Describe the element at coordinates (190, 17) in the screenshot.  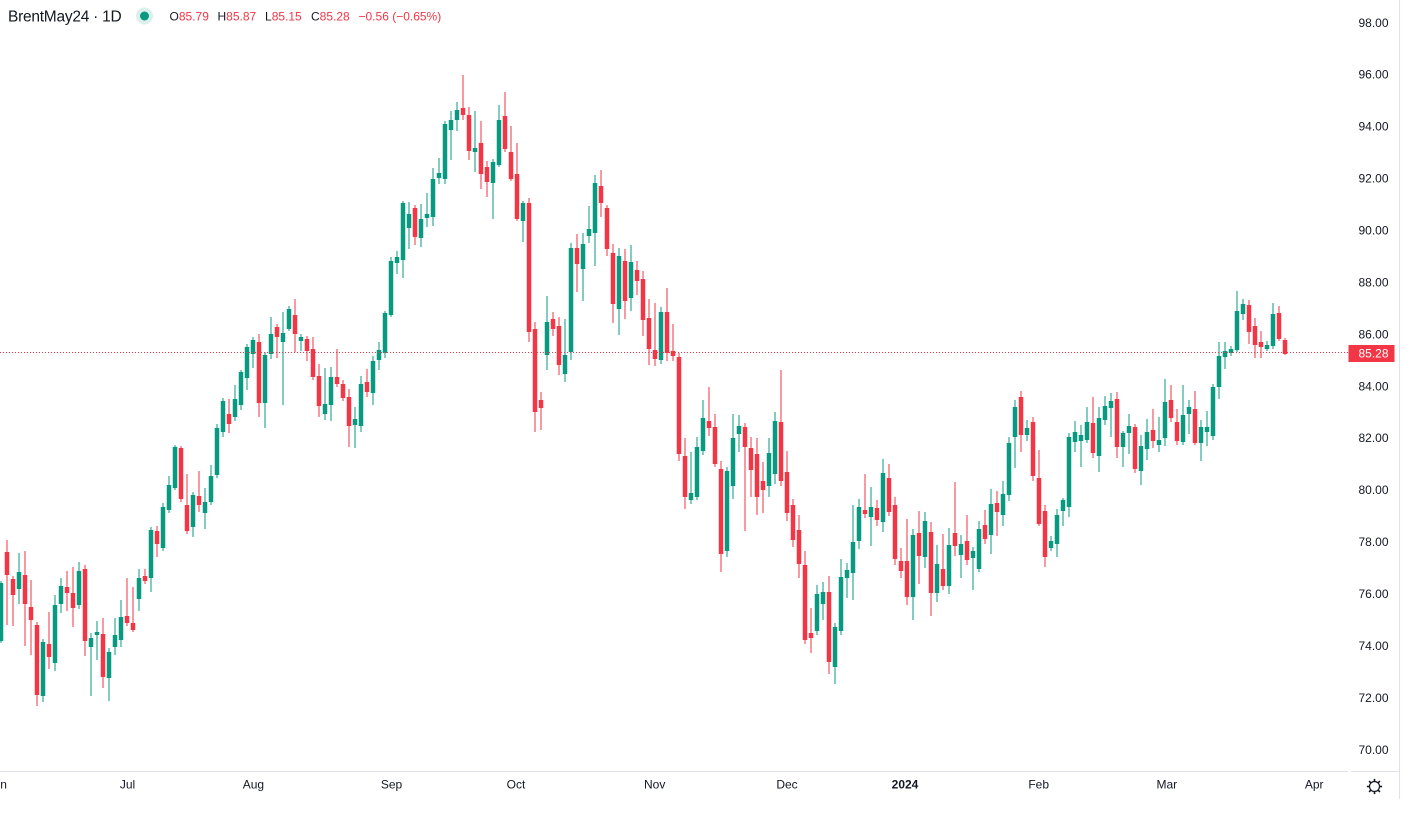
I see `svg-text: O85.79` at that location.